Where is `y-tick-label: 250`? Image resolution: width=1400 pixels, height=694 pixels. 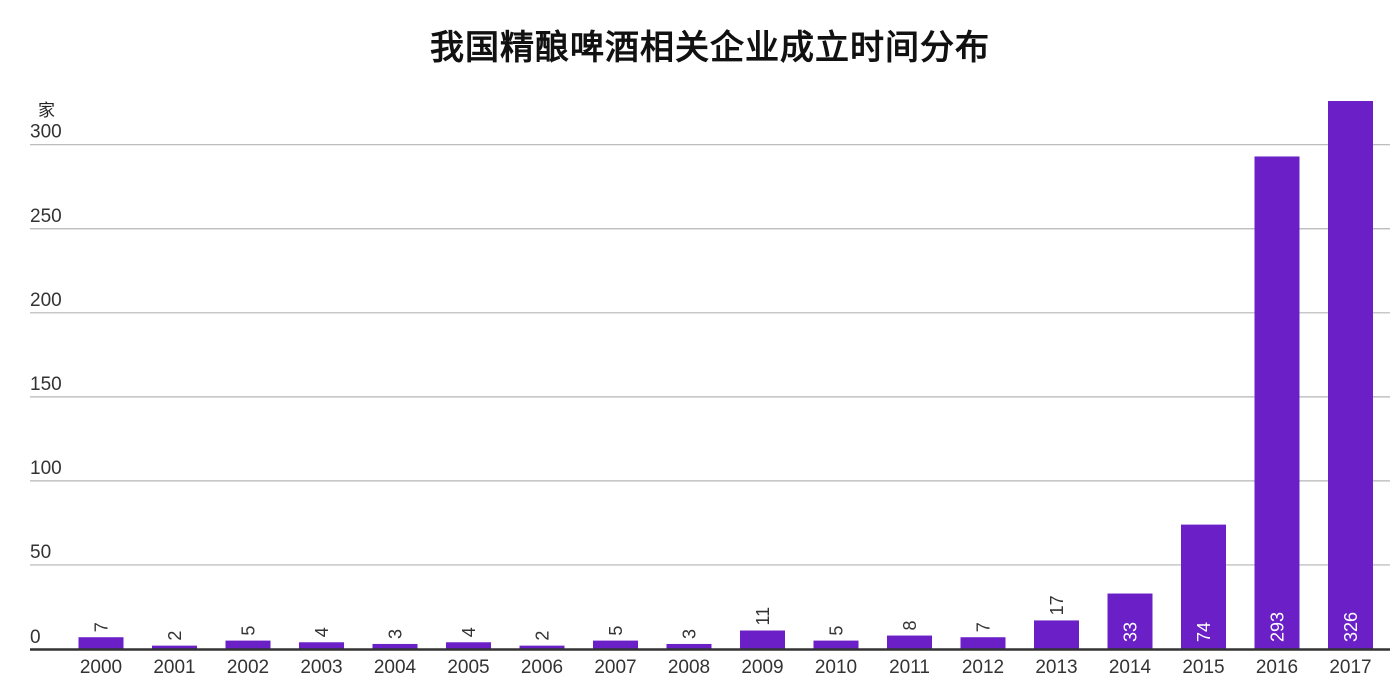 y-tick-label: 250 is located at coordinates (46, 216).